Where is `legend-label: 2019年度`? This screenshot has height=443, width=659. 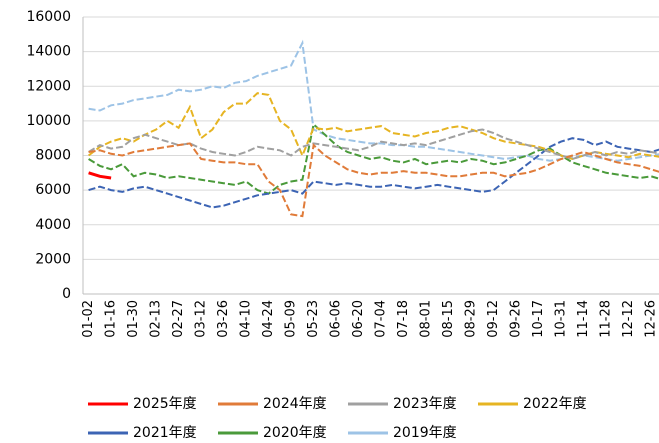
legend-label: 2019年度 is located at coordinates (425, 433).